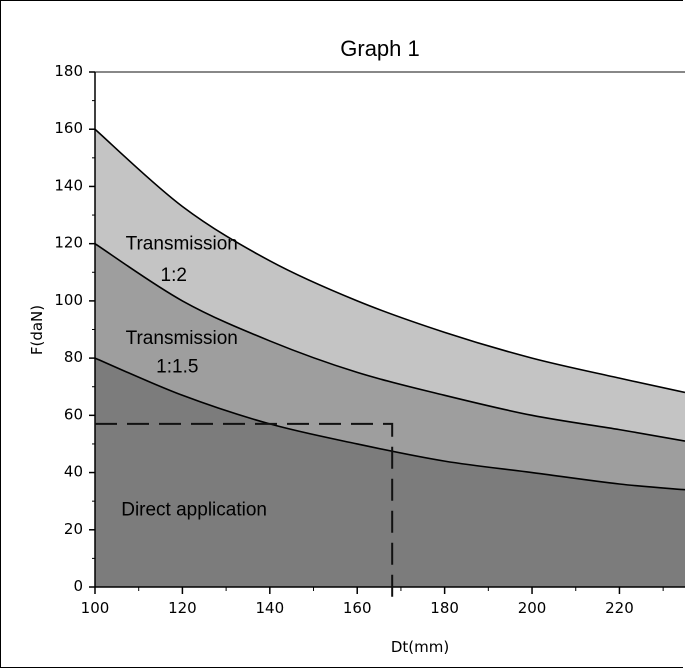 The width and height of the screenshot is (685, 670). Describe the element at coordinates (182, 608) in the screenshot. I see `x-tick-label: 120` at that location.